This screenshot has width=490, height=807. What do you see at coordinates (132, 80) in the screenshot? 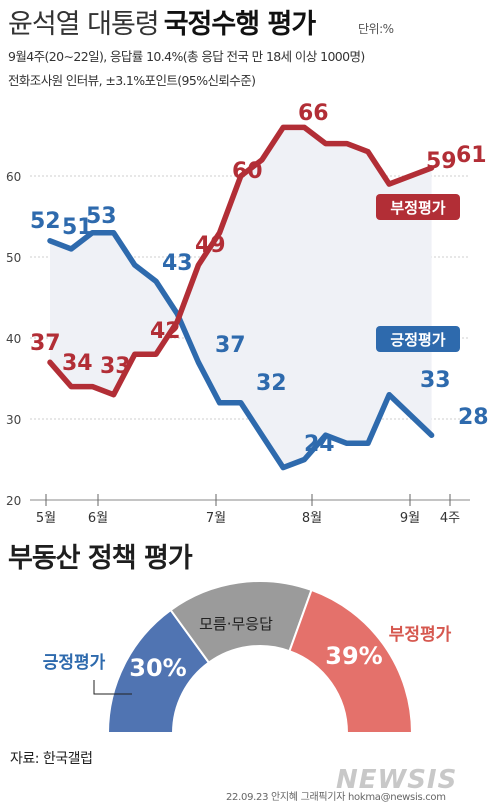
I see `subtitle-line-2: 전화조사원 인터뷰, ±3.1%포인트(95%신뢰수준)` at bounding box center [132, 80].